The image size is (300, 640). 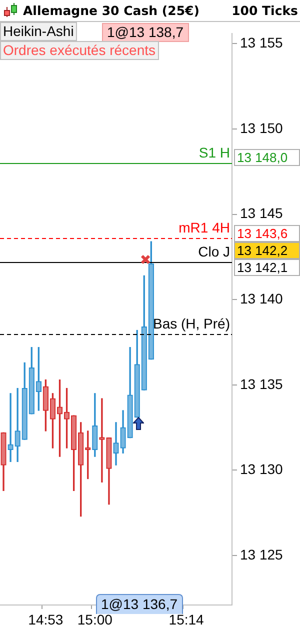 I want to click on y-tick-label: 13 150, so click(x=262, y=128).